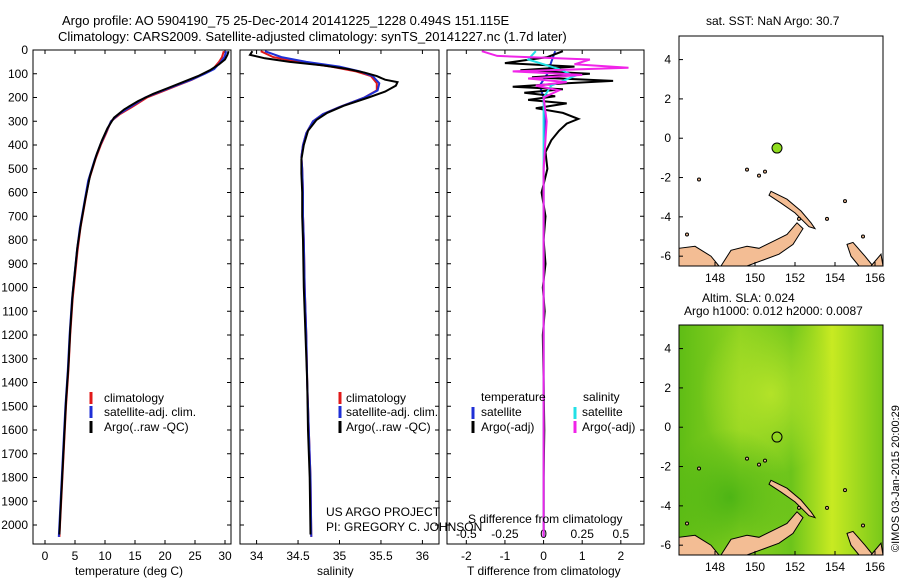 The width and height of the screenshot is (900, 580). Describe the element at coordinates (18, 98) in the screenshot. I see `depth-tick-label: 200` at that location.